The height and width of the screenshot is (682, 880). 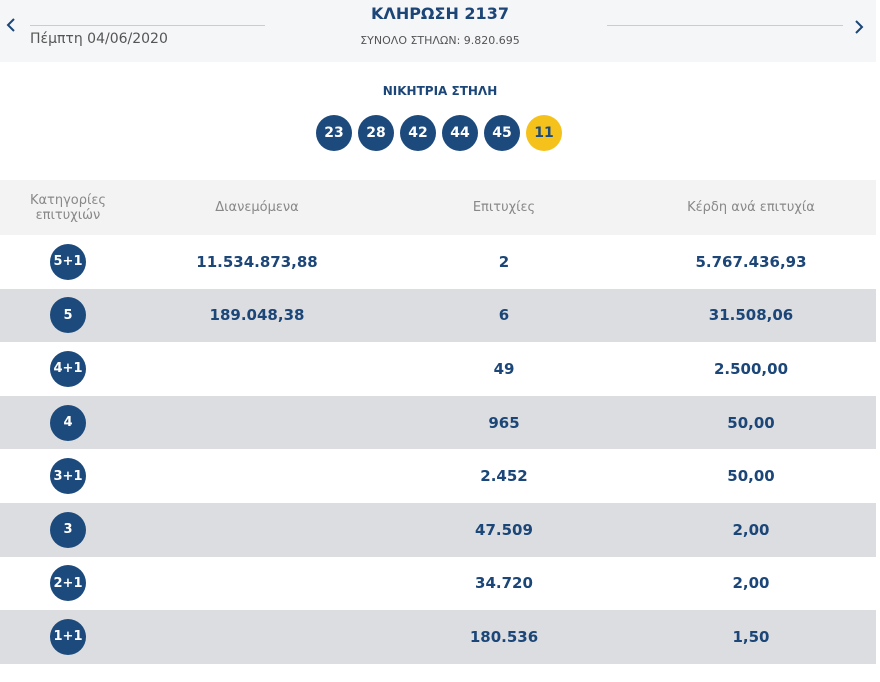 What do you see at coordinates (504, 315) in the screenshot?
I see `winners-cell: 6` at bounding box center [504, 315].